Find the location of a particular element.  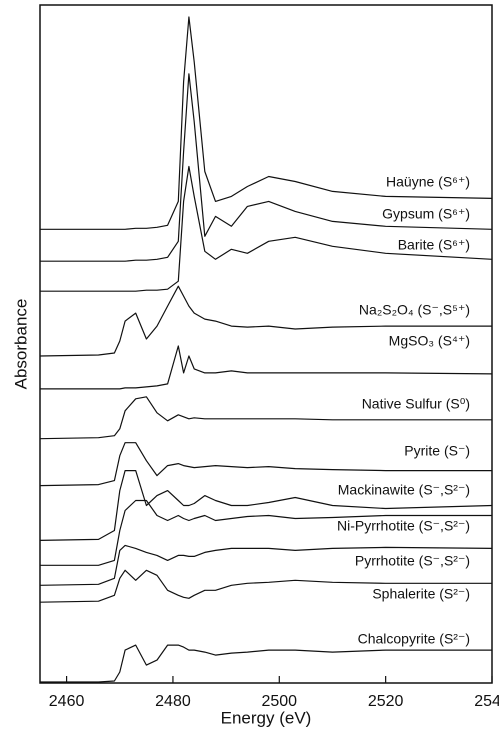

series-label: Barite (S⁶⁺) is located at coordinates (434, 245).